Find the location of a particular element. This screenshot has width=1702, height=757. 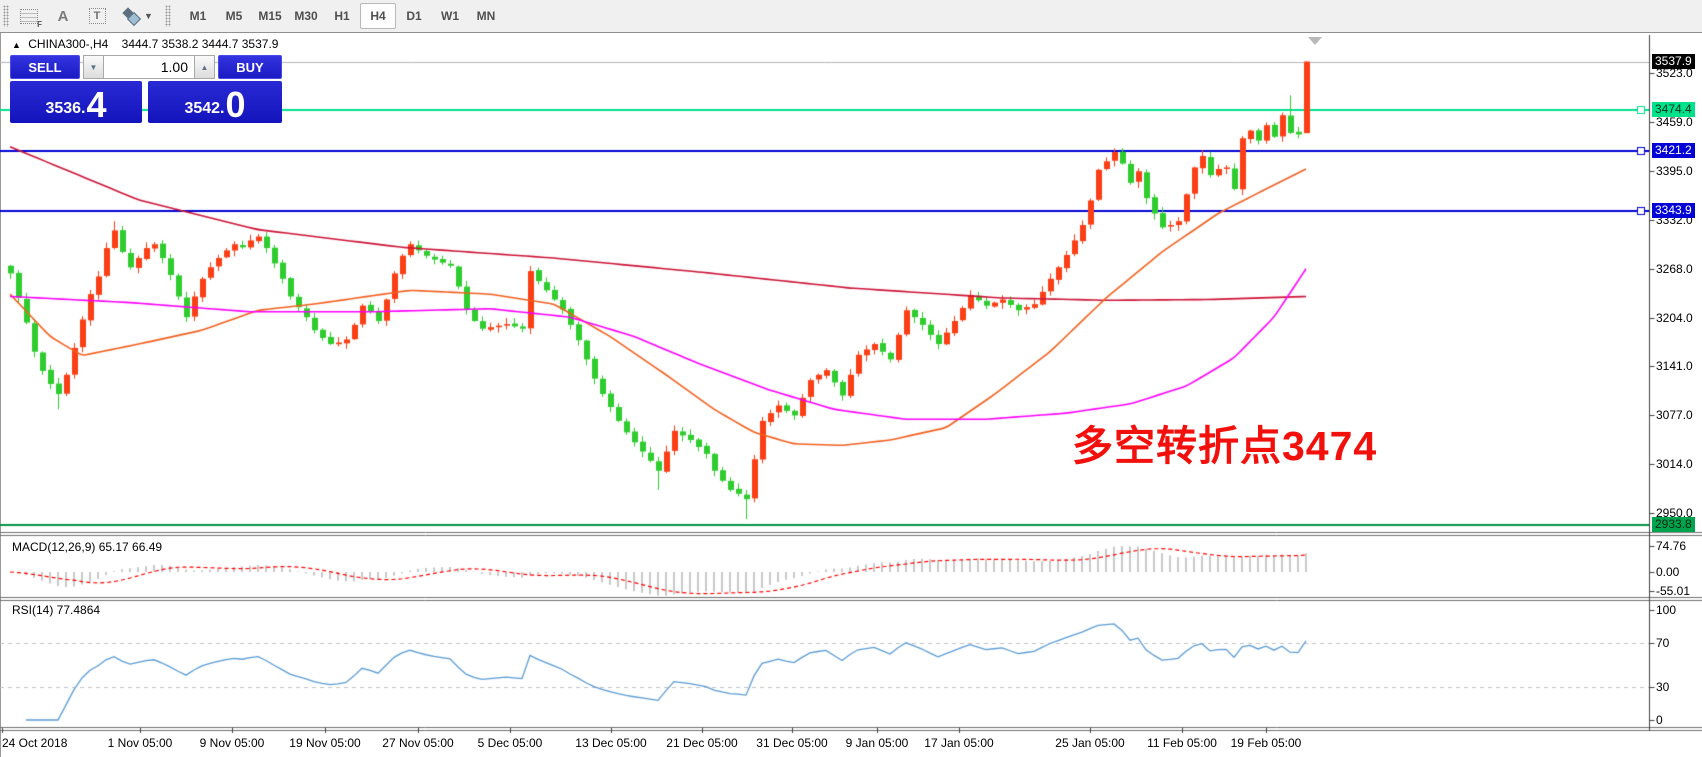

label-a-icon-button: A is located at coordinates (63, 16).